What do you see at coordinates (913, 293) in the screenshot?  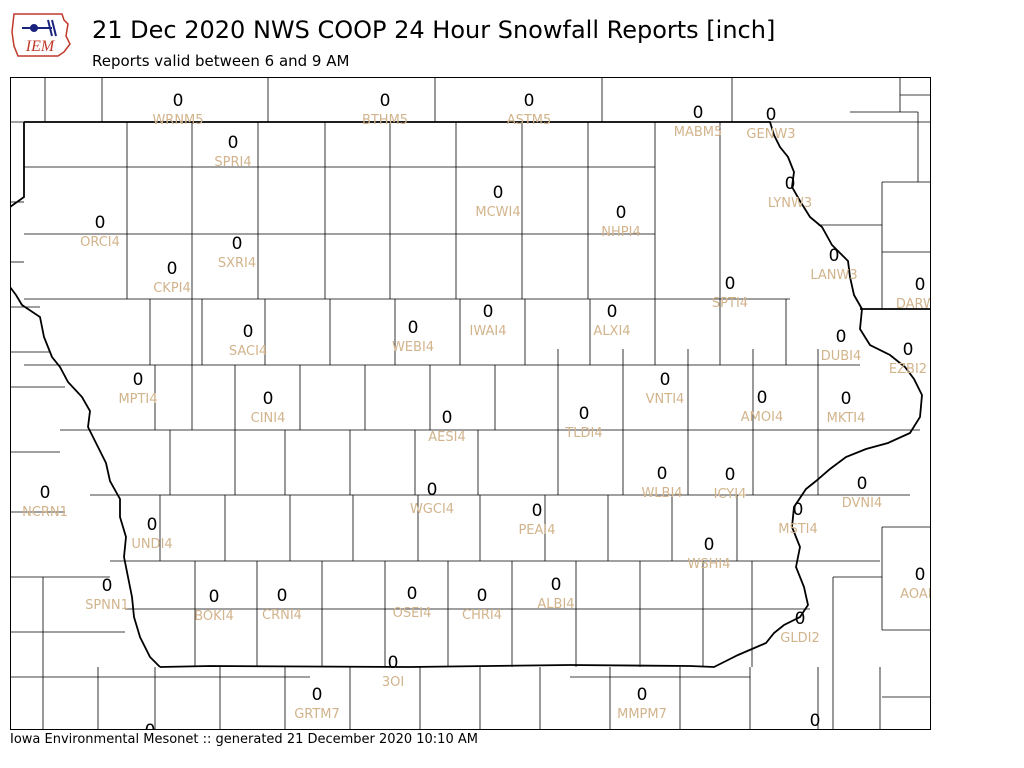 I see `station-marker: 0 DARW3` at bounding box center [913, 293].